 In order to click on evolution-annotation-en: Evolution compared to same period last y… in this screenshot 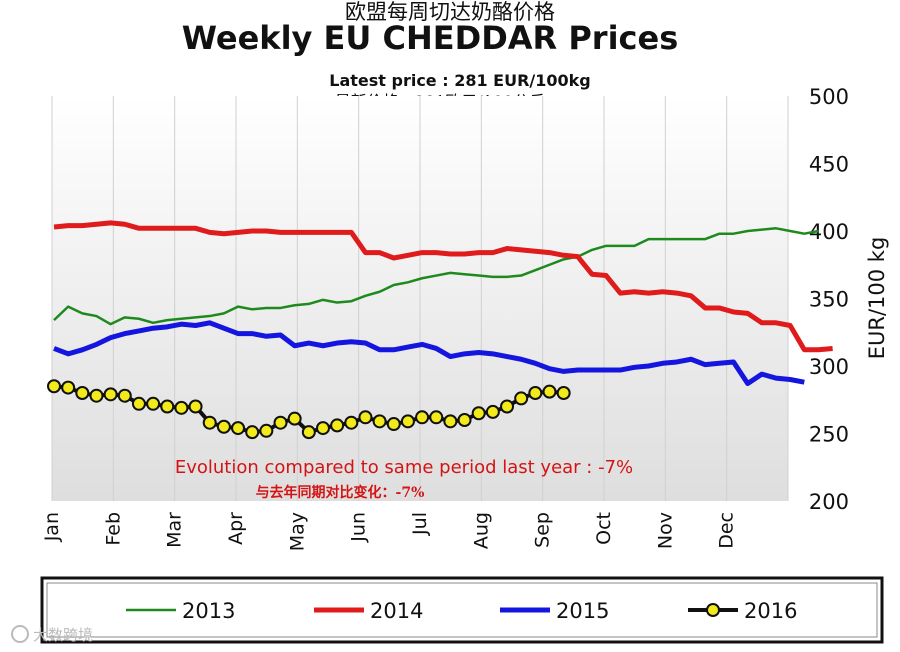, I will do `click(404, 467)`.